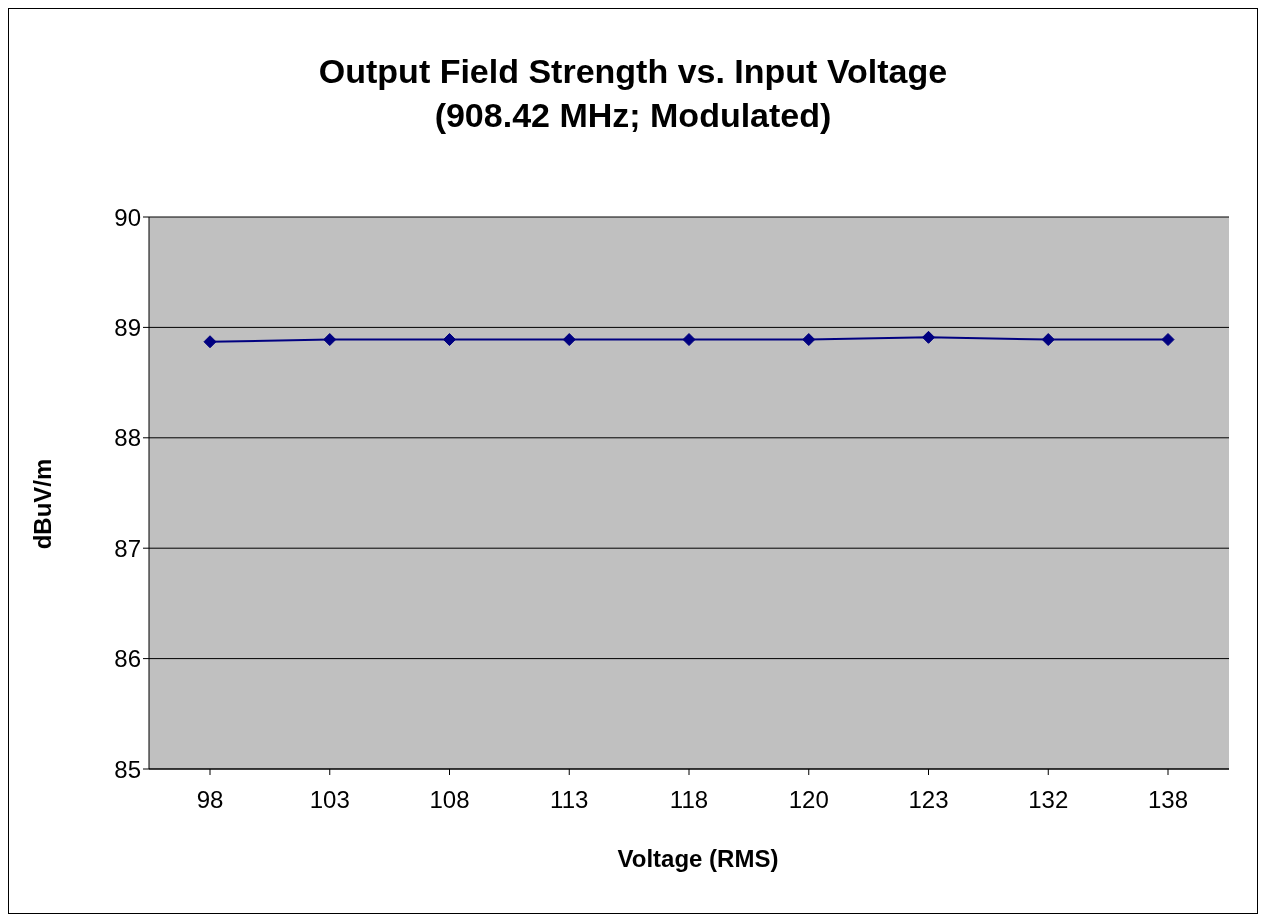  What do you see at coordinates (127, 659) in the screenshot?
I see `y-tick-label: 86` at bounding box center [127, 659].